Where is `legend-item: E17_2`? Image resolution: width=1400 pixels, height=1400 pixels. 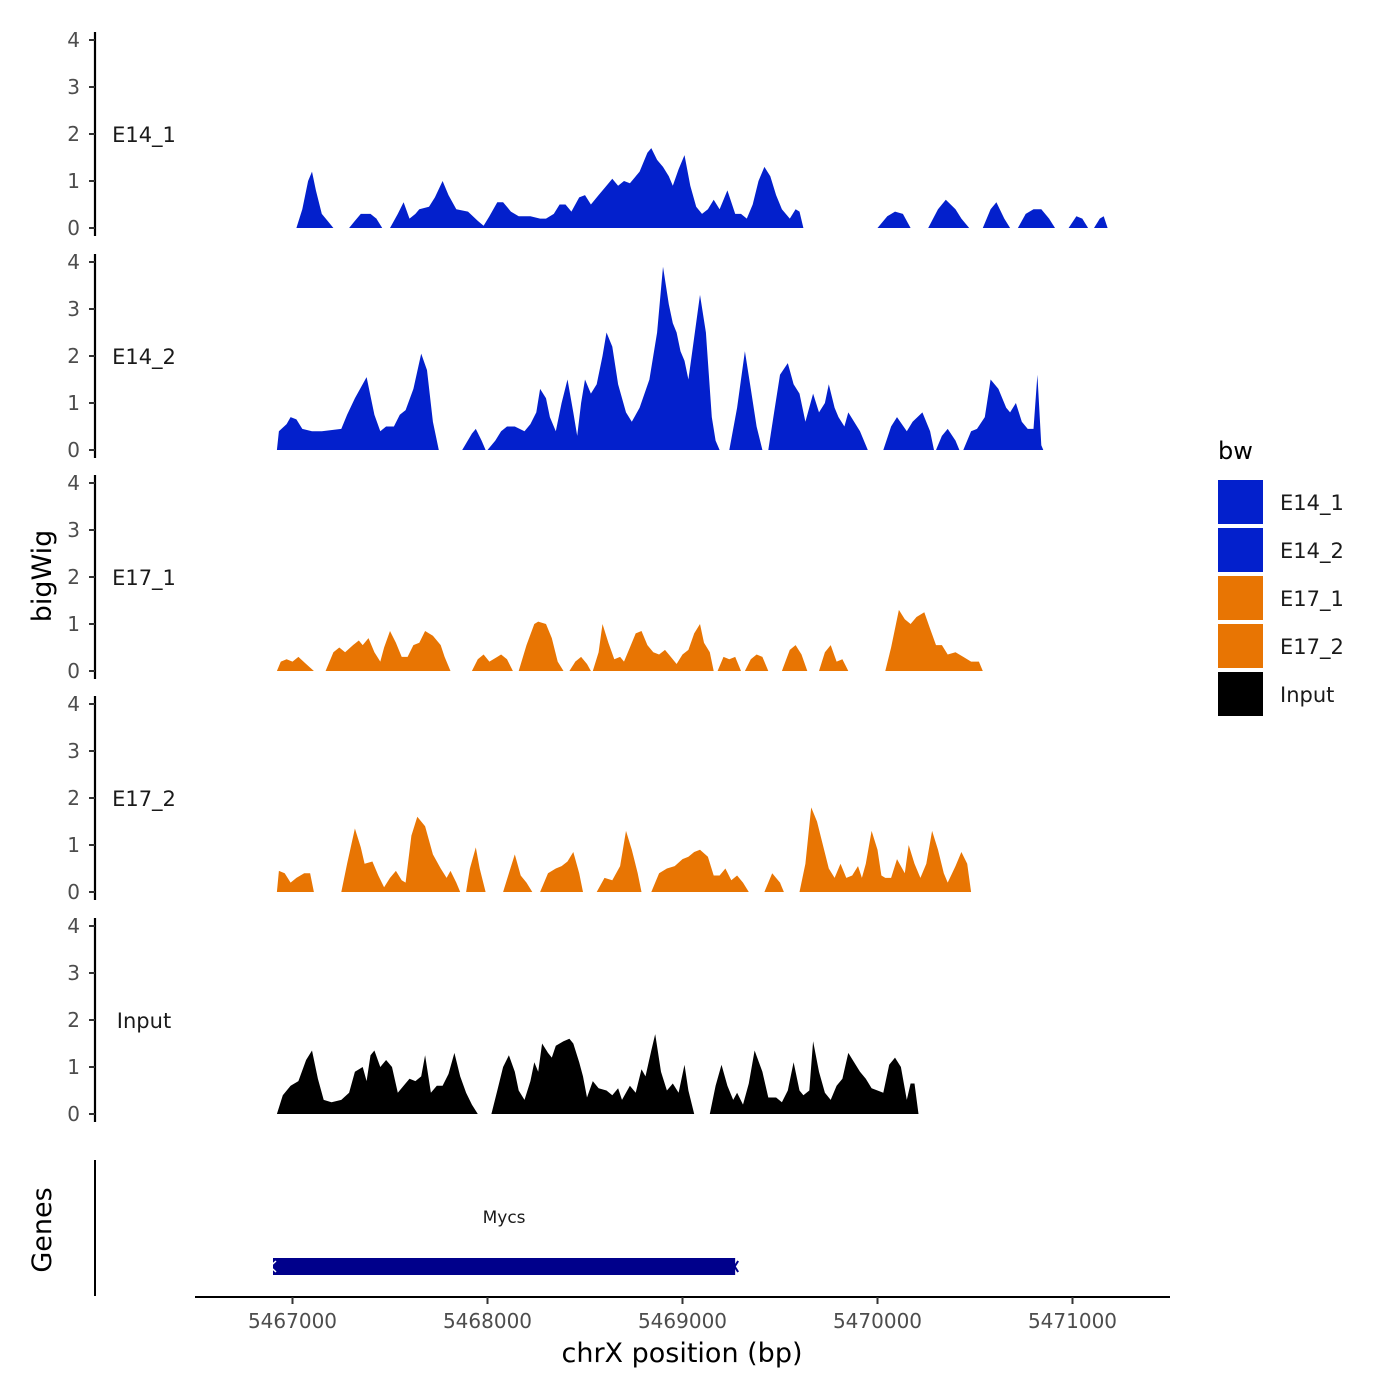
legend-item: E17_2 is located at coordinates (1281, 646).